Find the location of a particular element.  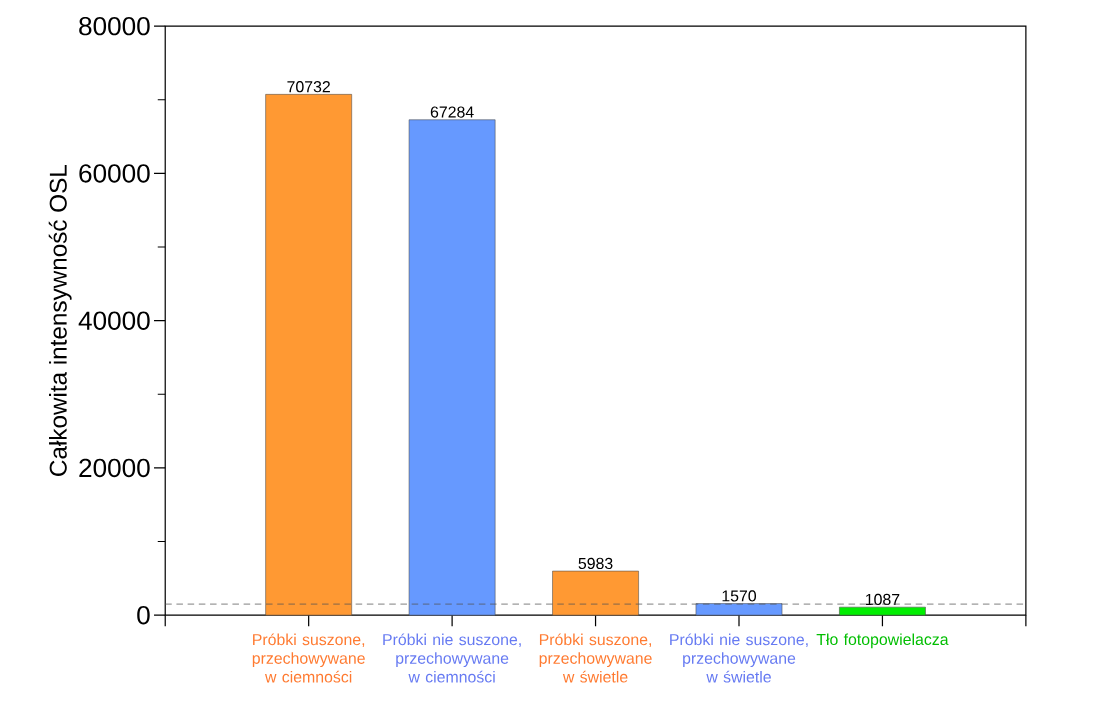

data-label: 67284 is located at coordinates (452, 112).